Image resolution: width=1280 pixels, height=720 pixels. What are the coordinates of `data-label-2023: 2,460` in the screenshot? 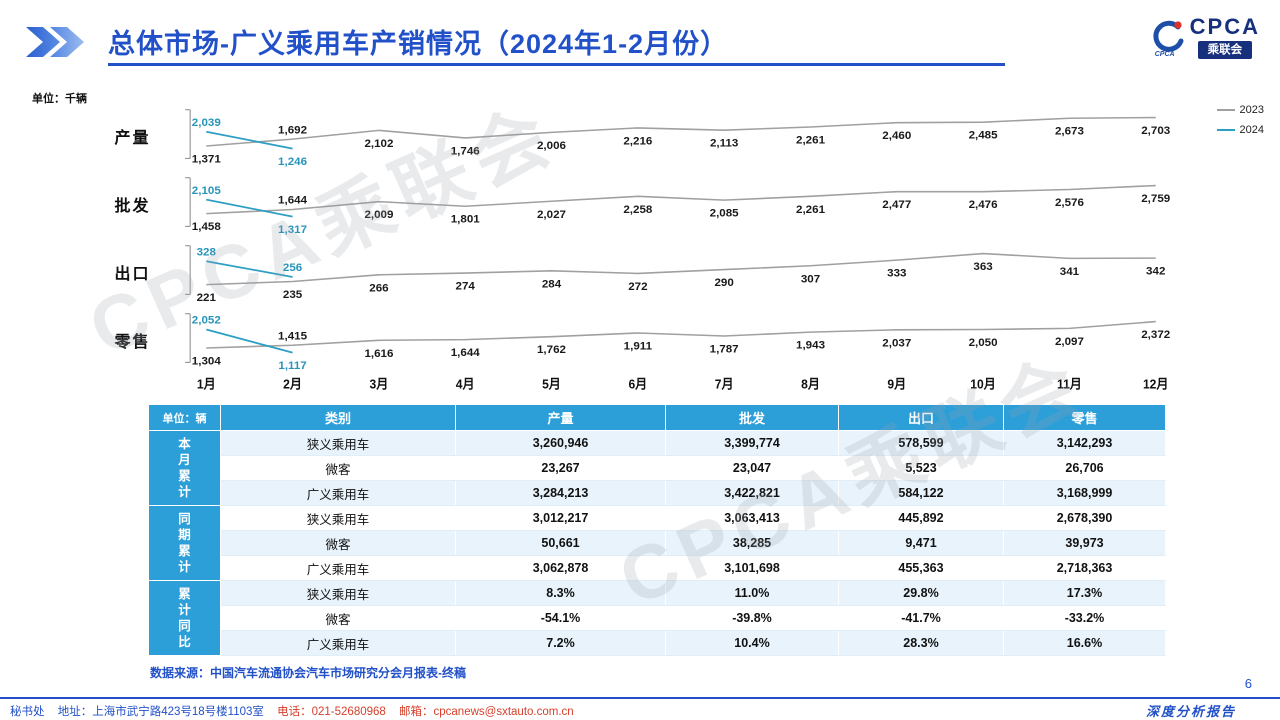 It's located at (896, 136).